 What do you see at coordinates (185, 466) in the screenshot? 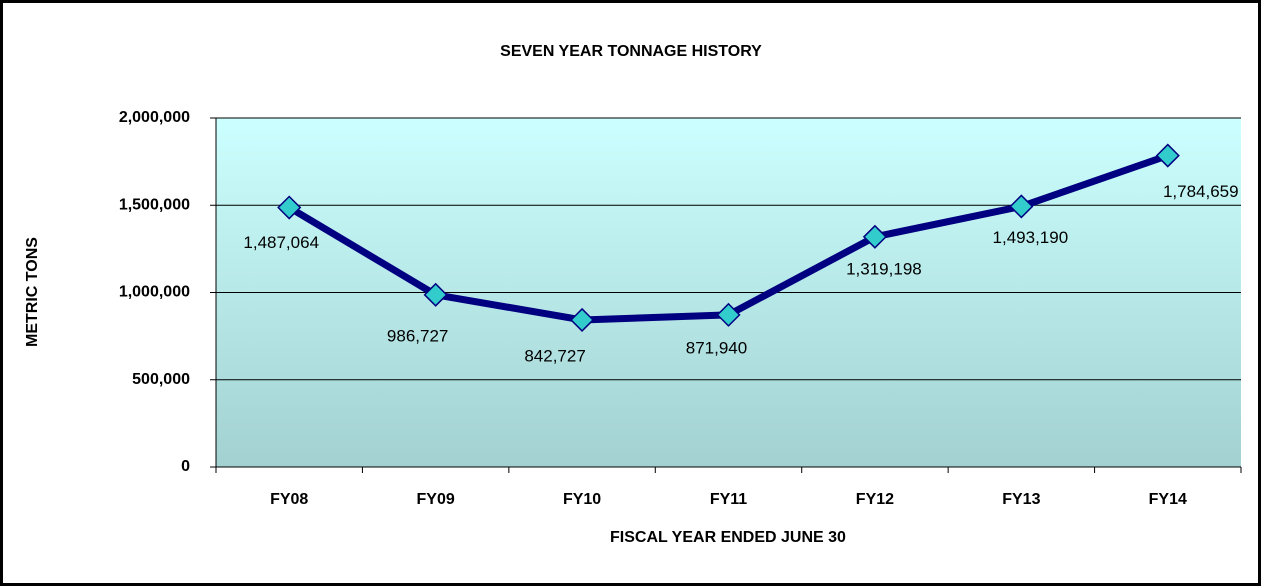
I see `y-tick-label: 0` at bounding box center [185, 466].